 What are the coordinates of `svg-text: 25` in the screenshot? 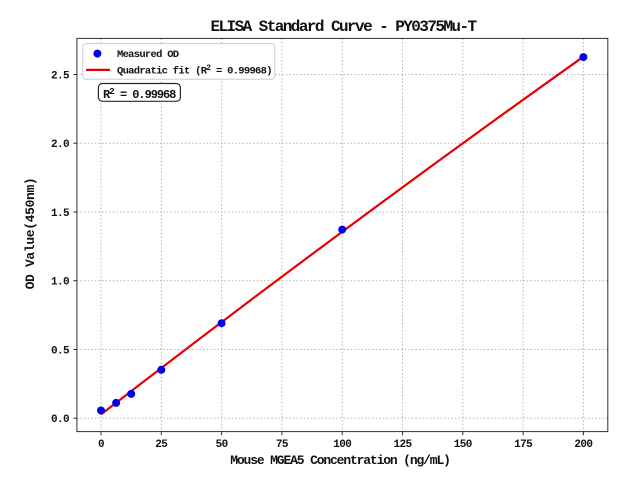 It's located at (161, 445).